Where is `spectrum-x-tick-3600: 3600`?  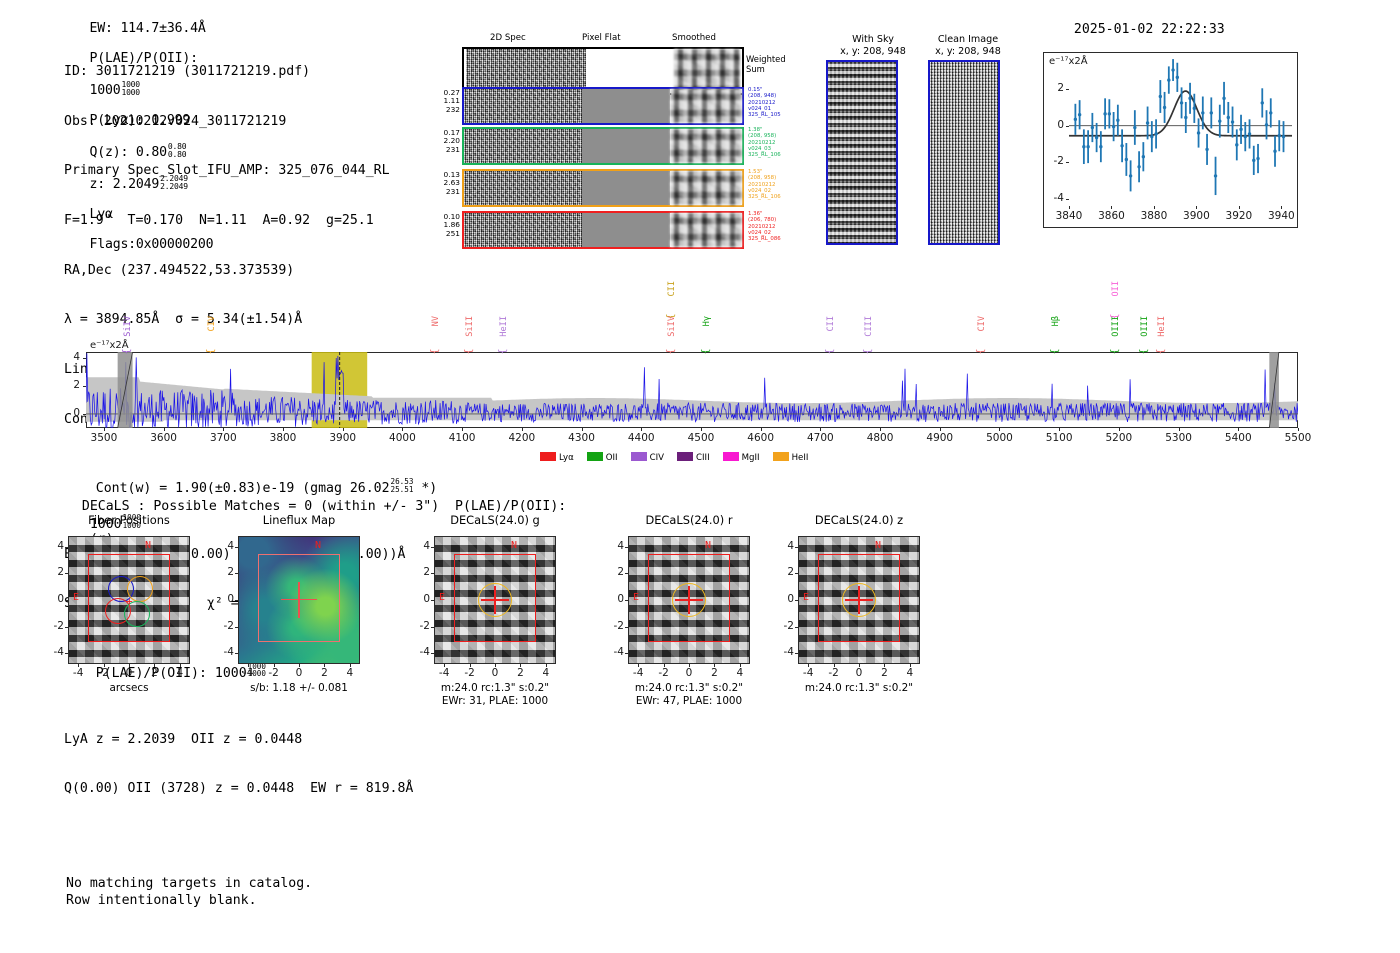
spectrum-x-tick-3600: 3600 is located at coordinates (163, 438).